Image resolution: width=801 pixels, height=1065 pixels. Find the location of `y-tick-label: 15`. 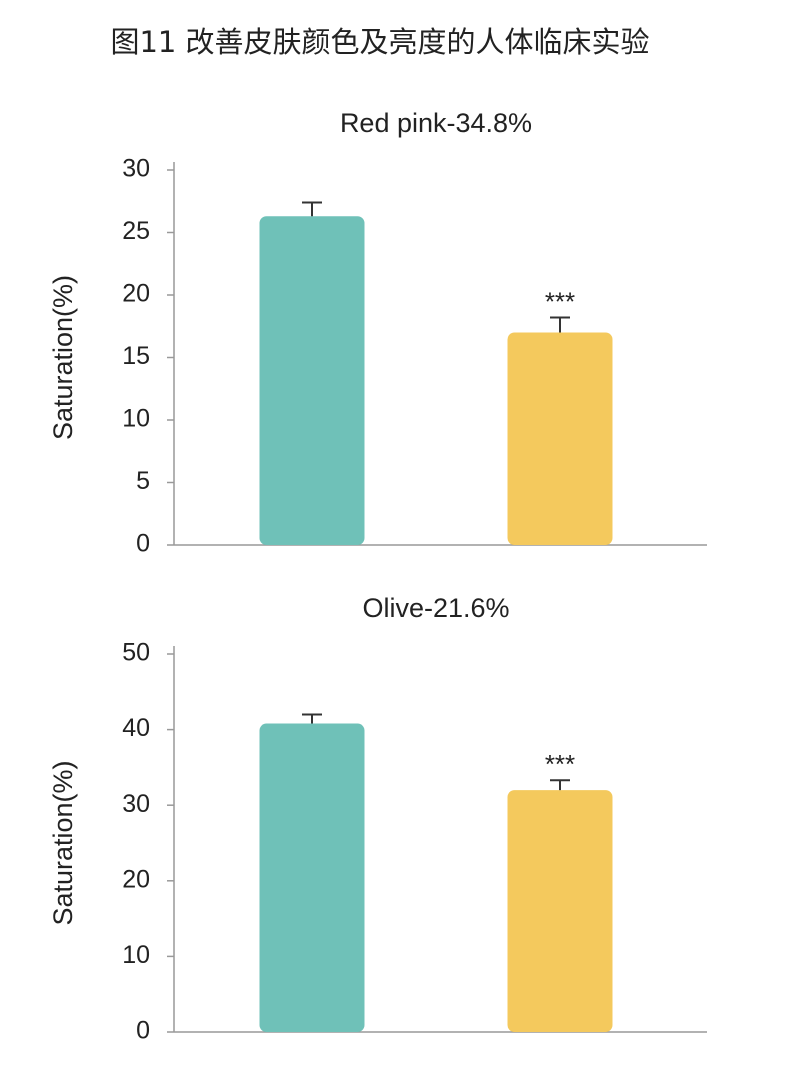

y-tick-label: 15 is located at coordinates (136, 356).